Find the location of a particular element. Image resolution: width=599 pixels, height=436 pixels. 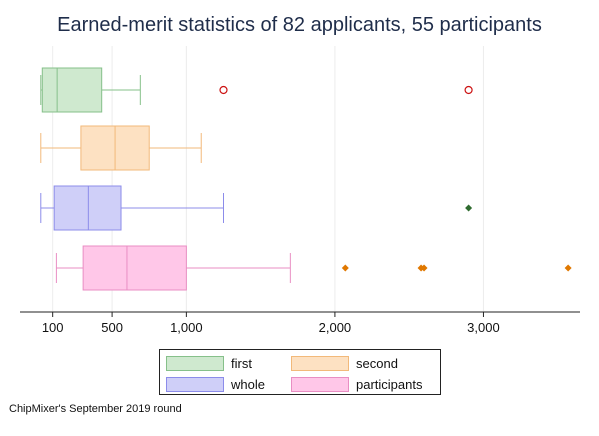

x-tick-label: 100 is located at coordinates (53, 327).